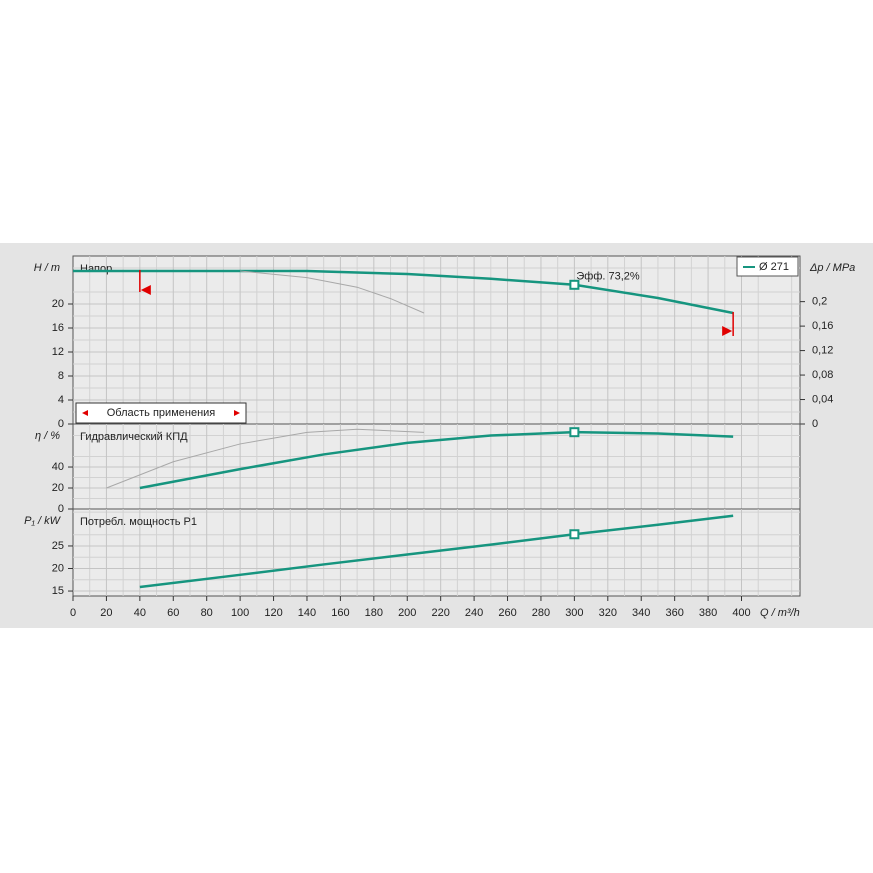 The width and height of the screenshot is (873, 873). Describe the element at coordinates (240, 613) in the screenshot. I see `x-tick-label: 100` at that location.